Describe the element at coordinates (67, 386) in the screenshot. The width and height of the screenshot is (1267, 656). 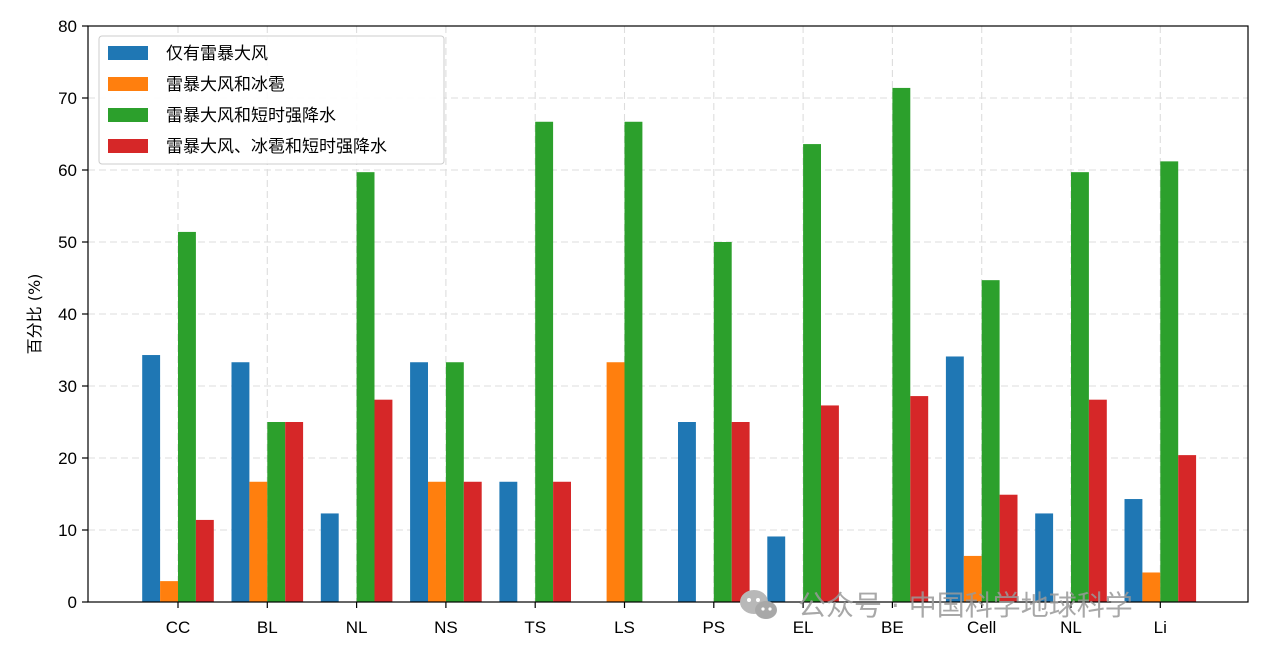
I see `y-tick-label: 30` at that location.